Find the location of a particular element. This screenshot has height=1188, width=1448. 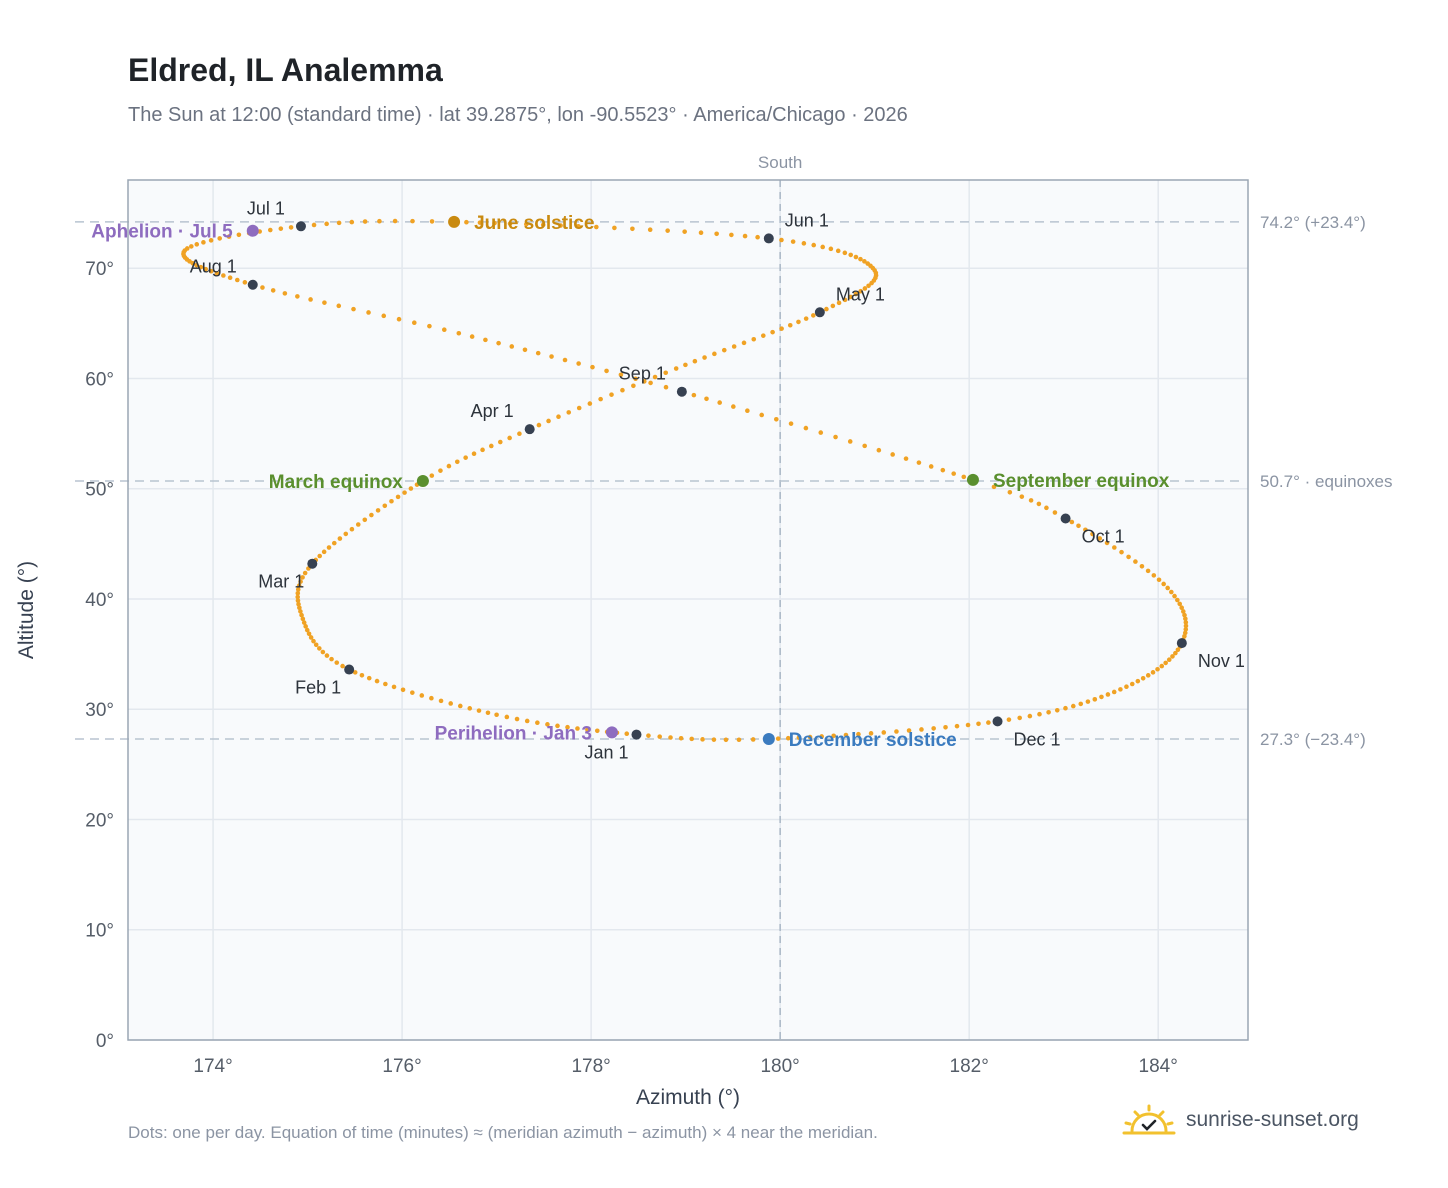

event-label: June solstice is located at coordinates (534, 223).